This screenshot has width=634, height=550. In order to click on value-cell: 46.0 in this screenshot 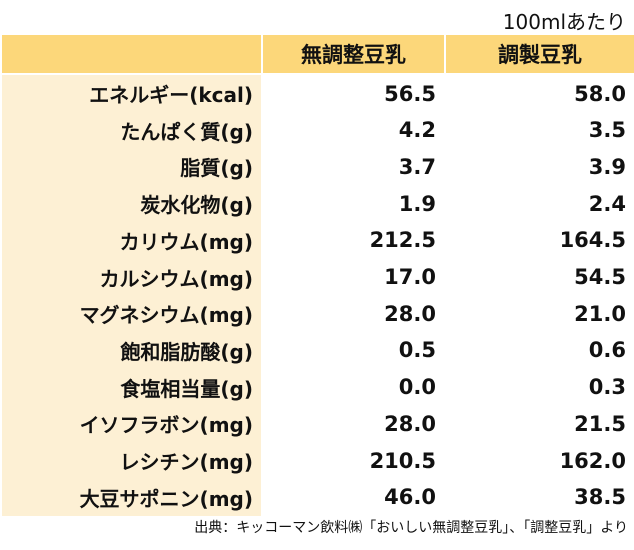, I will do `click(410, 497)`.